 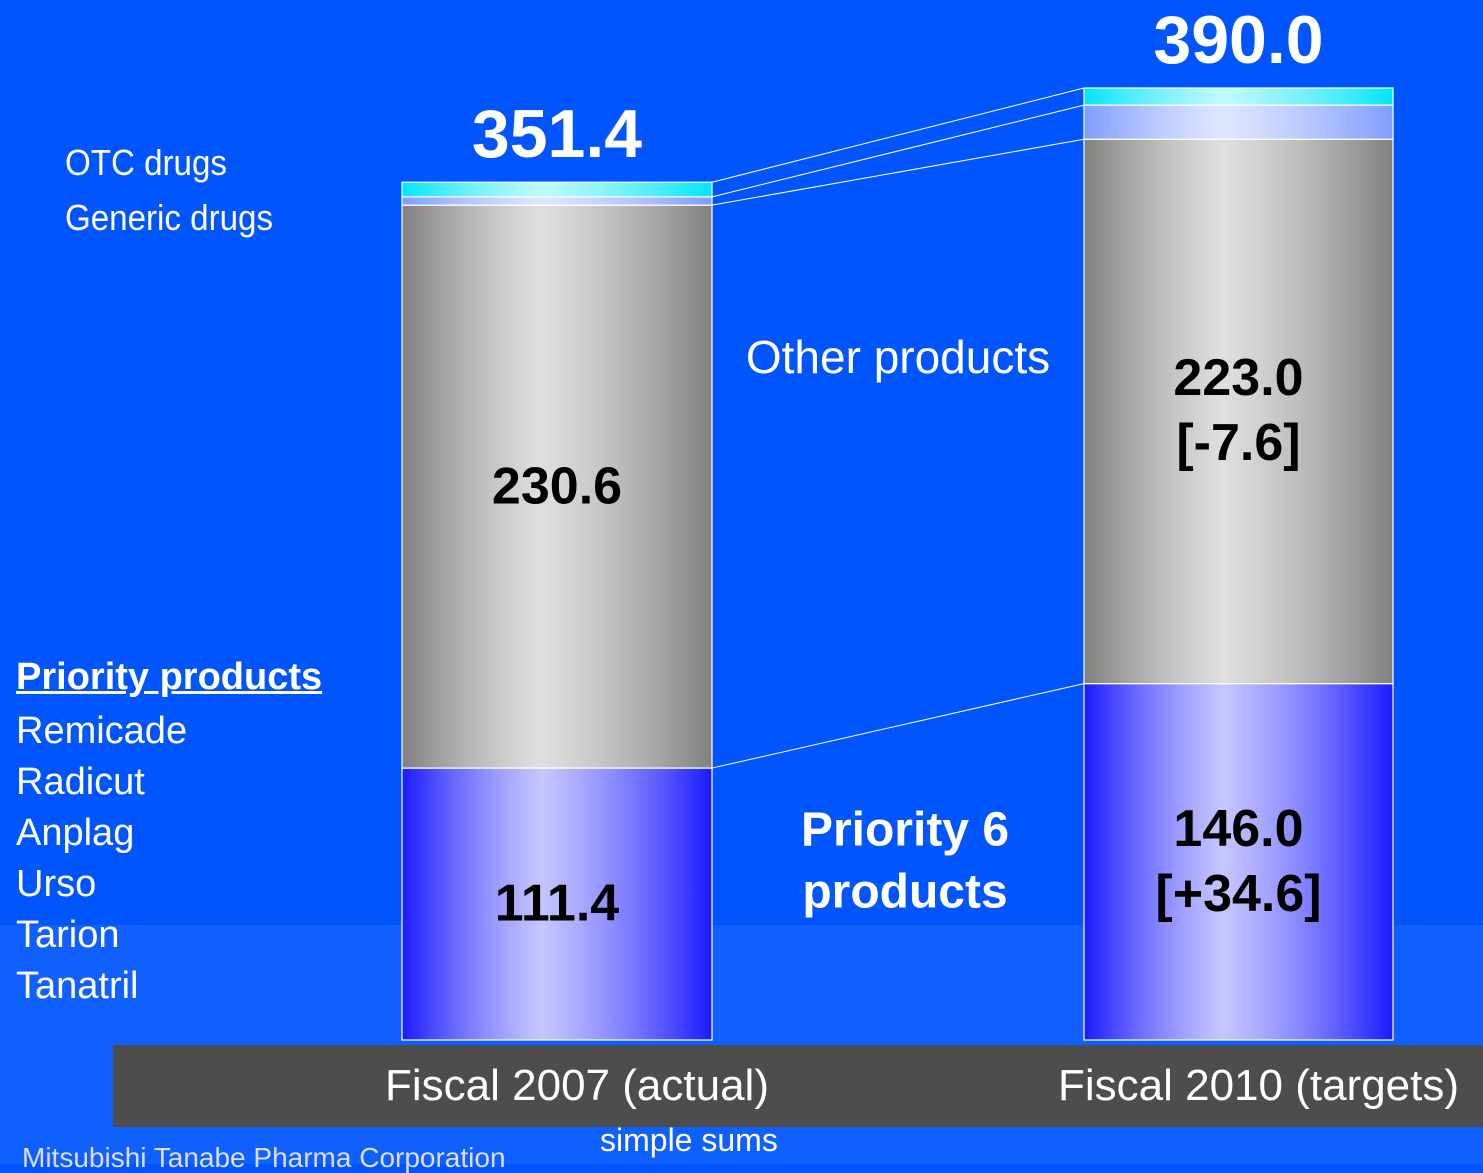 What do you see at coordinates (169, 677) in the screenshot?
I see `priority-list-title: Priority products` at bounding box center [169, 677].